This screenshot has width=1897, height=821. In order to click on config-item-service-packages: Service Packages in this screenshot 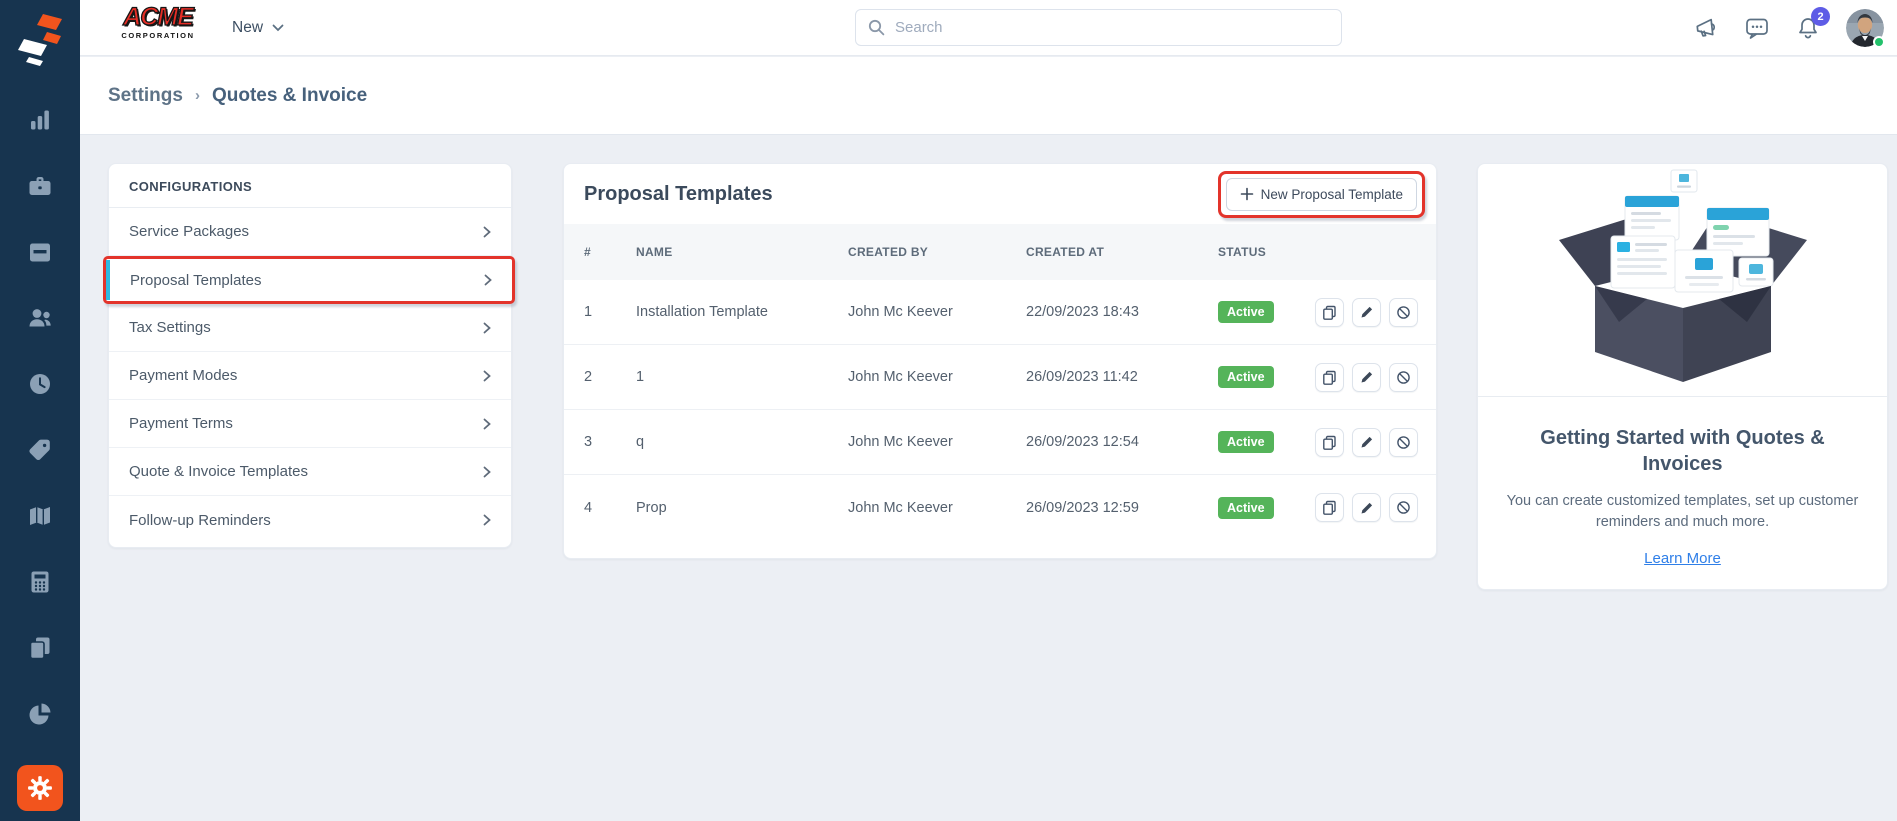, I will do `click(310, 232)`.